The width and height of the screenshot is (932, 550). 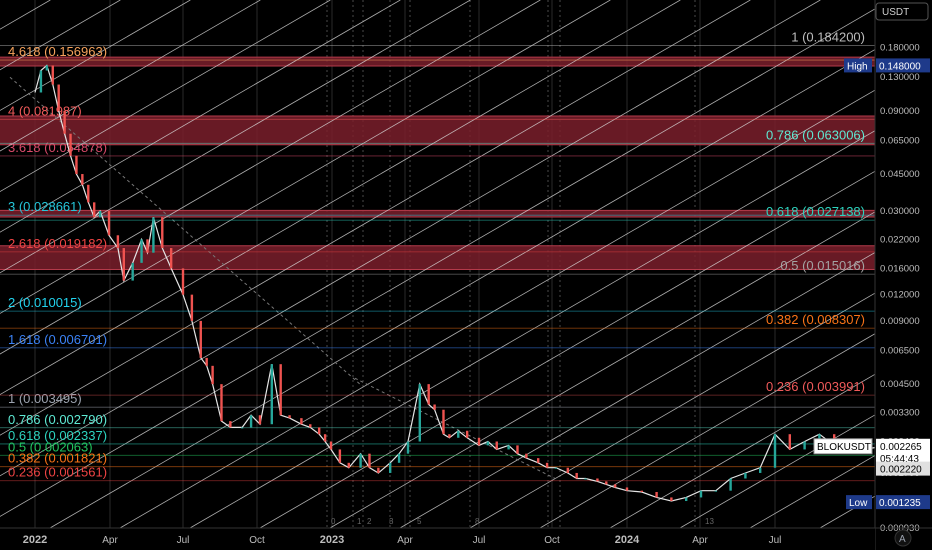 I want to click on wave-label: 5, so click(x=419, y=521).